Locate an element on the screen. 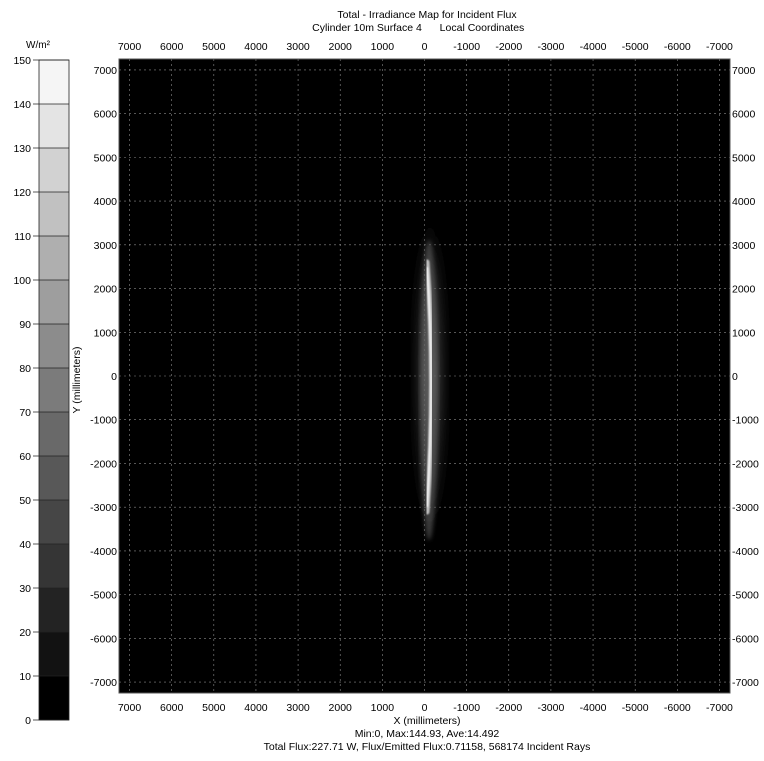 The height and width of the screenshot is (761, 764). stats-line: Min:0, Max:144.93, Ave:14.492 is located at coordinates (427, 734).